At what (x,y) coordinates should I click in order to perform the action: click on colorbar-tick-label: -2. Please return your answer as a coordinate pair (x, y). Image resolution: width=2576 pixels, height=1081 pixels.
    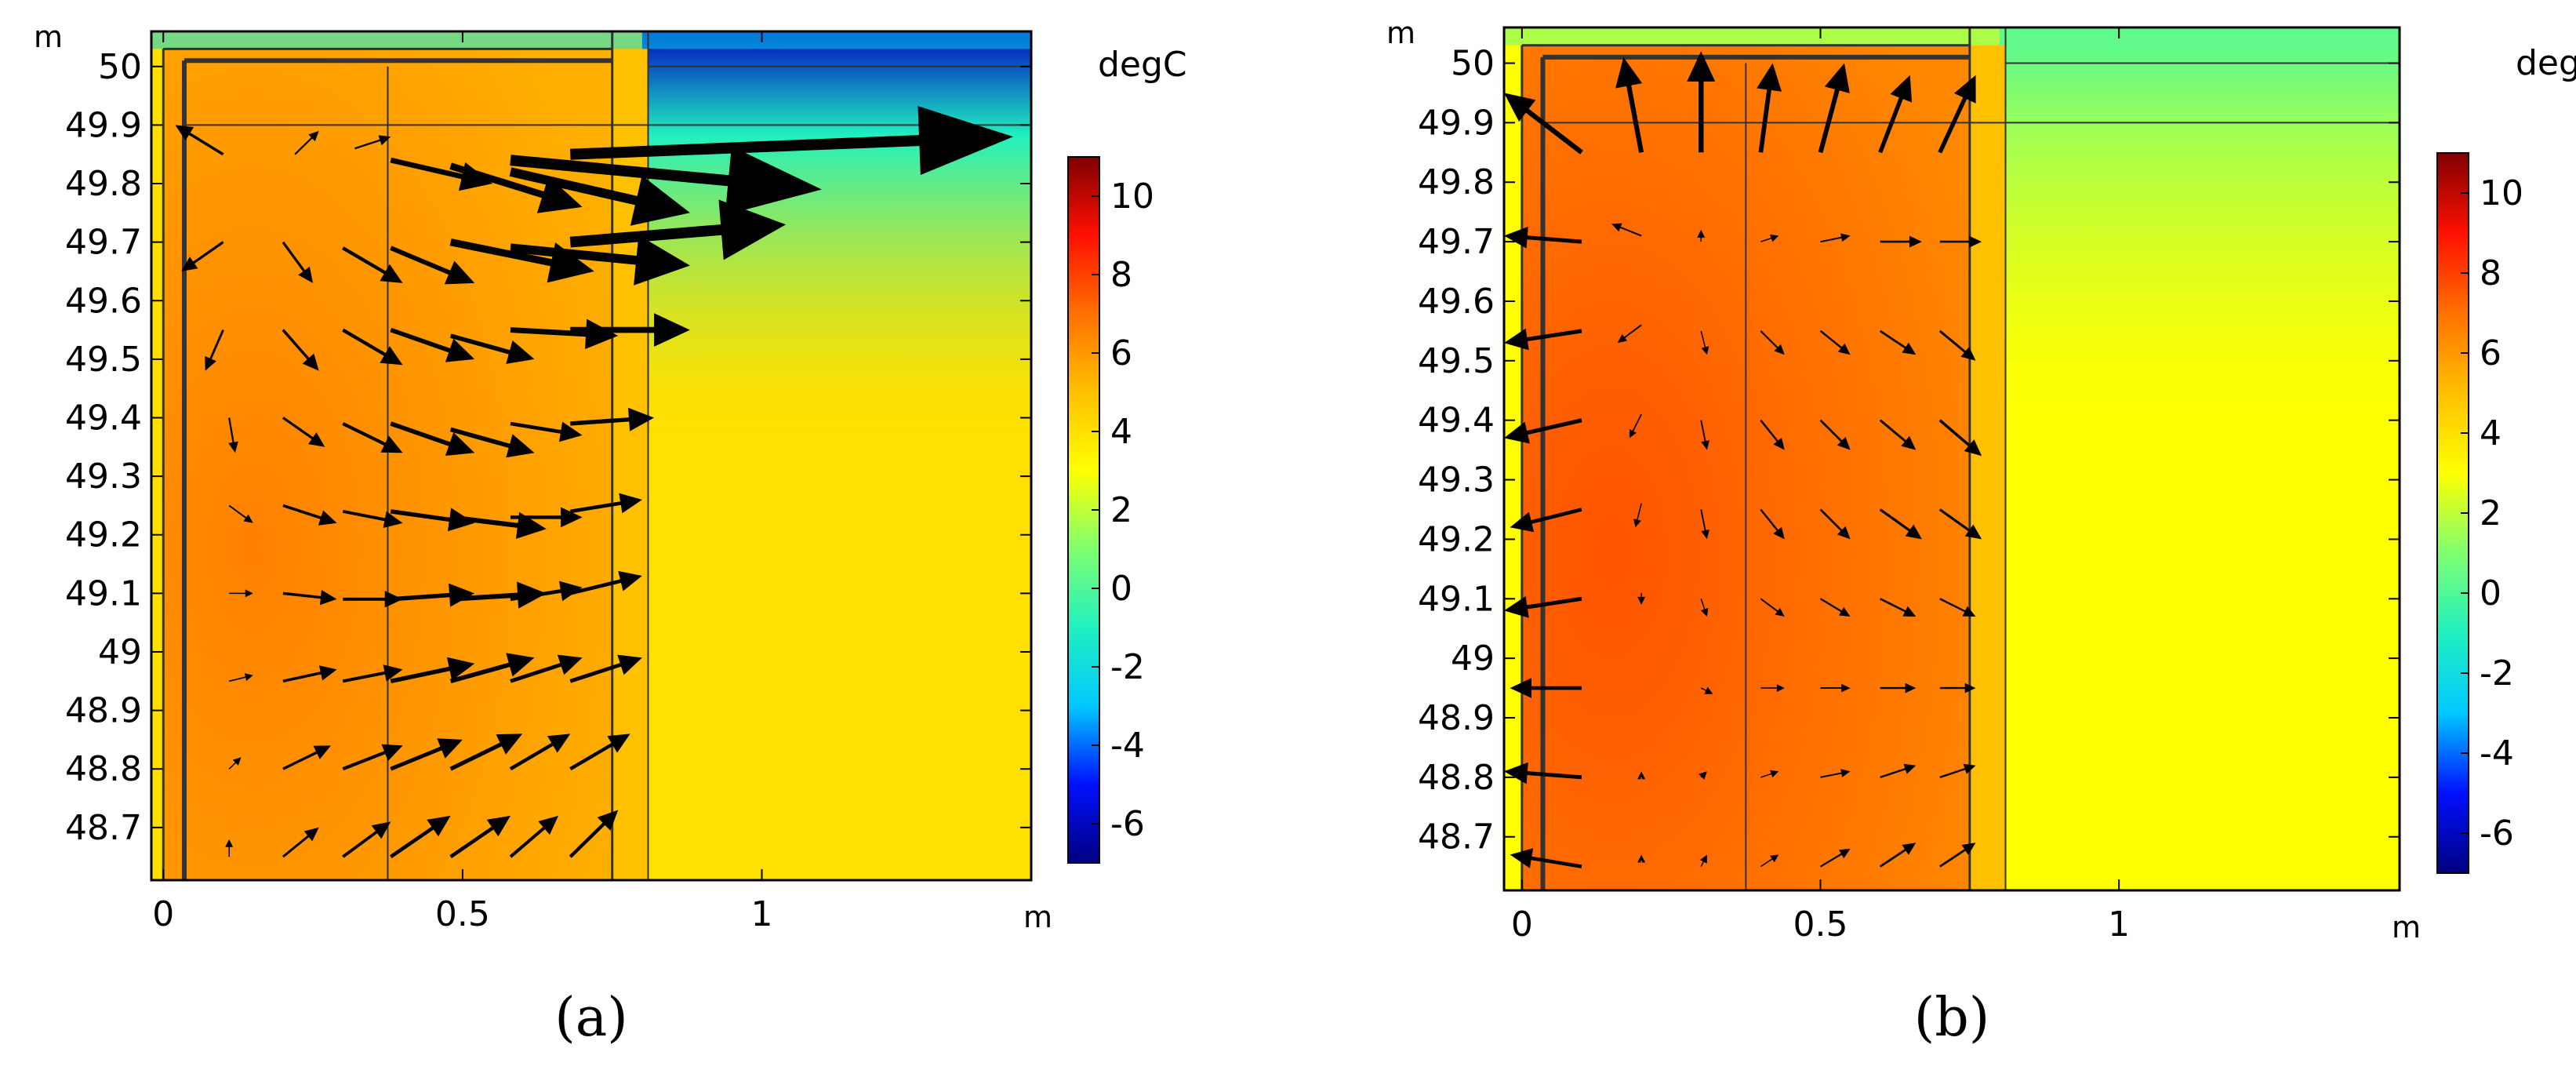
    Looking at the image, I should click on (1127, 667).